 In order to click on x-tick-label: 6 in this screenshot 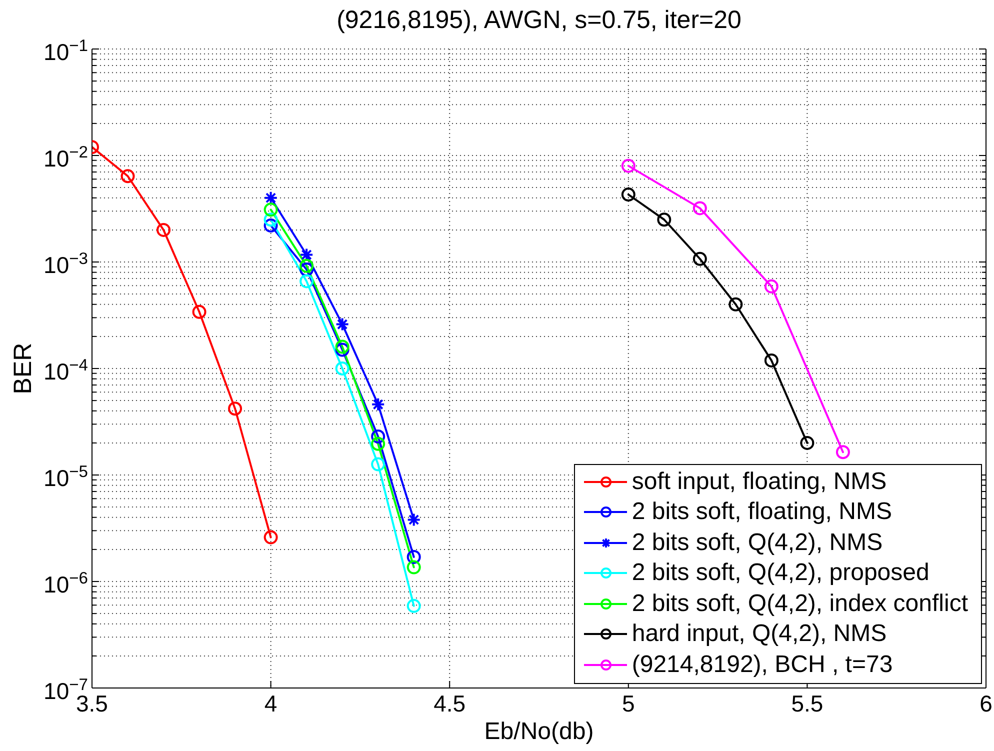, I will do `click(986, 703)`.